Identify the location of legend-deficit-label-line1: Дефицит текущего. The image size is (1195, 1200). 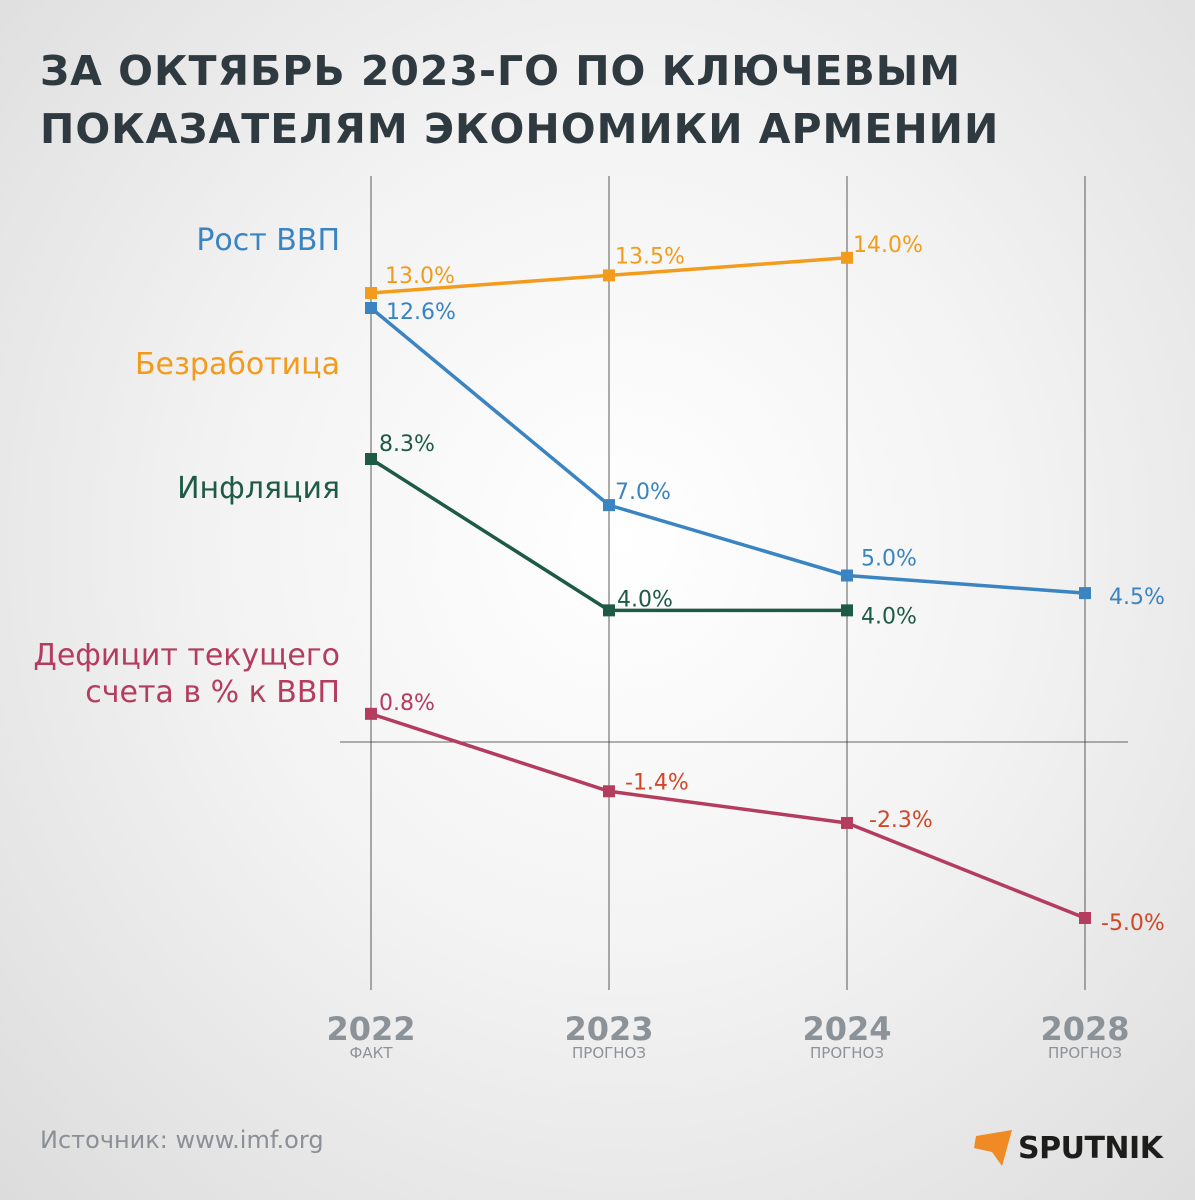
(186, 655).